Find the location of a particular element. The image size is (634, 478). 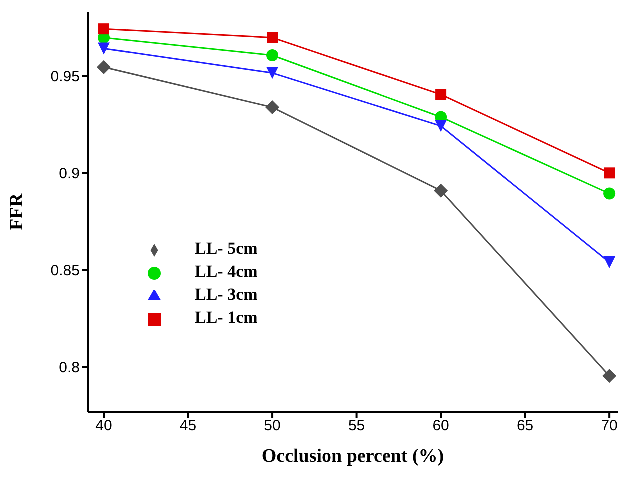

x-axis-title: Occlusion percent (%) is located at coordinates (353, 456).